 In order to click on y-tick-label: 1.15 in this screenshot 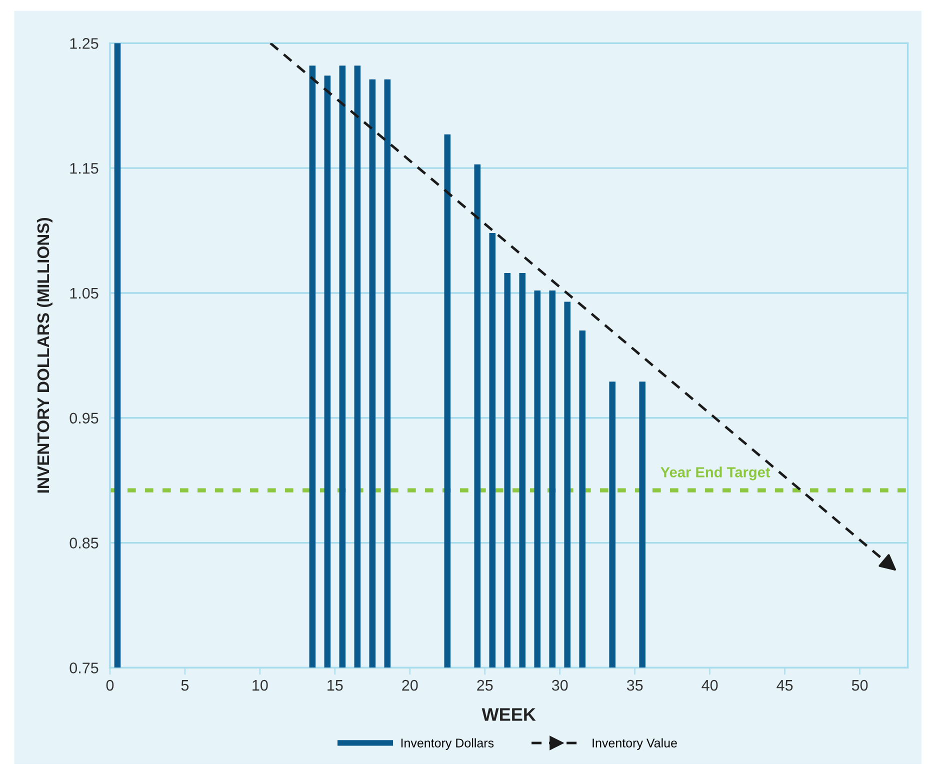, I will do `click(84, 168)`.